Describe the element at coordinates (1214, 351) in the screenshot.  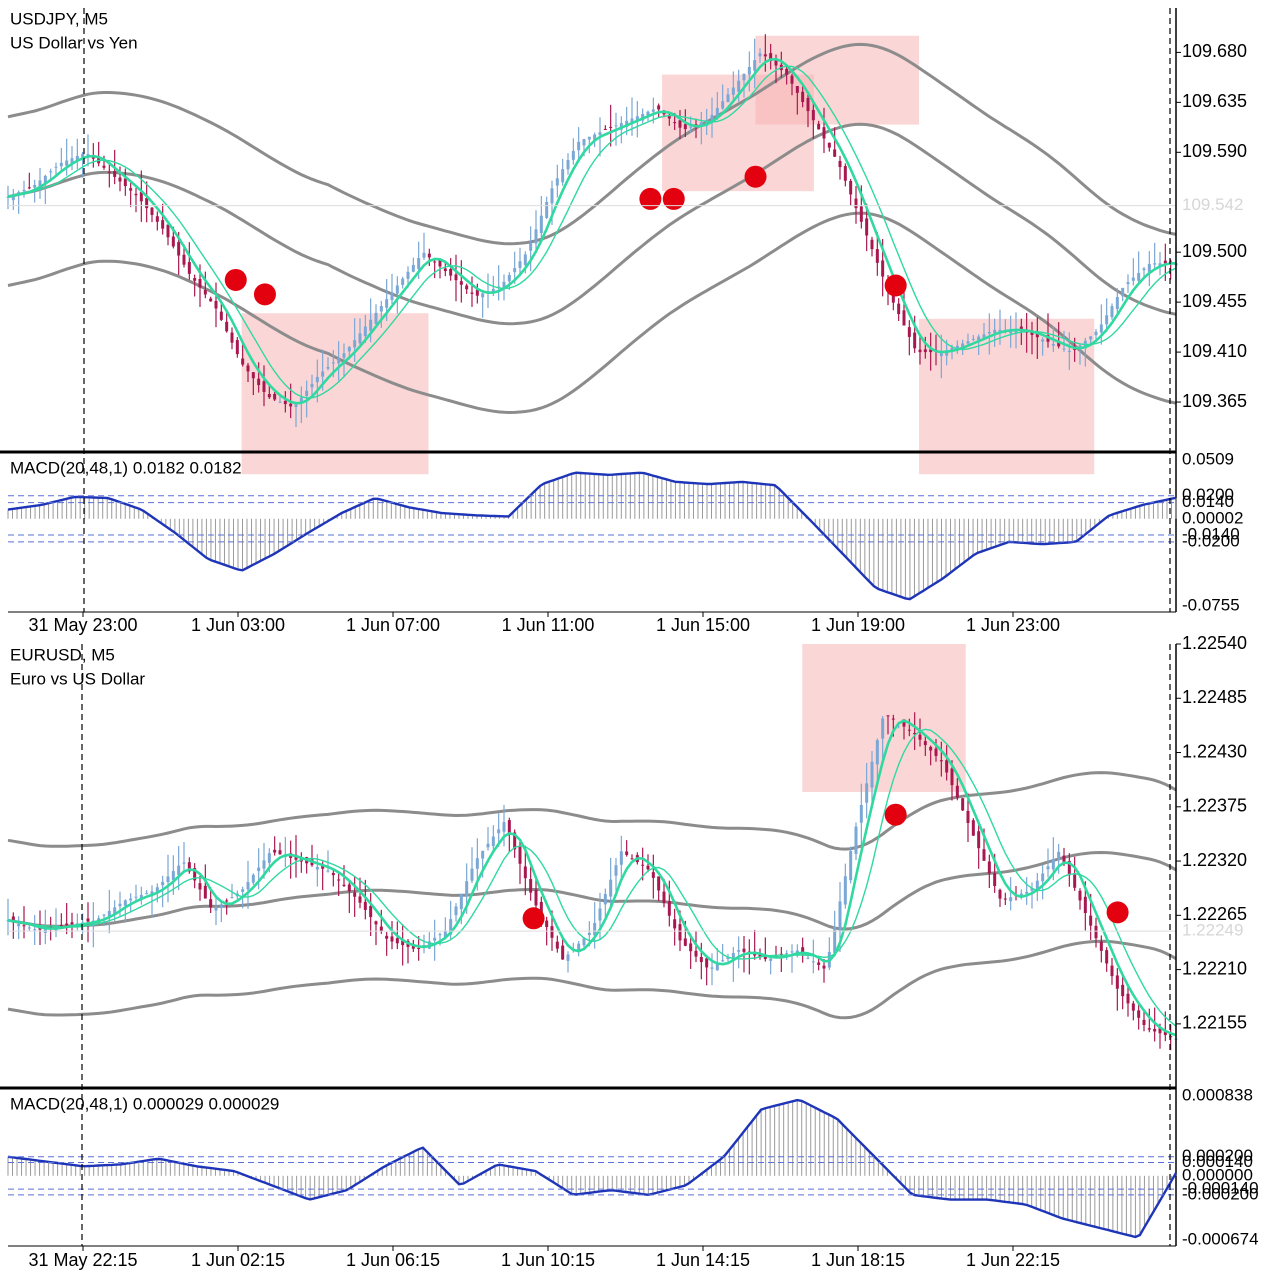
I see `y-tick-label: 109.410` at that location.